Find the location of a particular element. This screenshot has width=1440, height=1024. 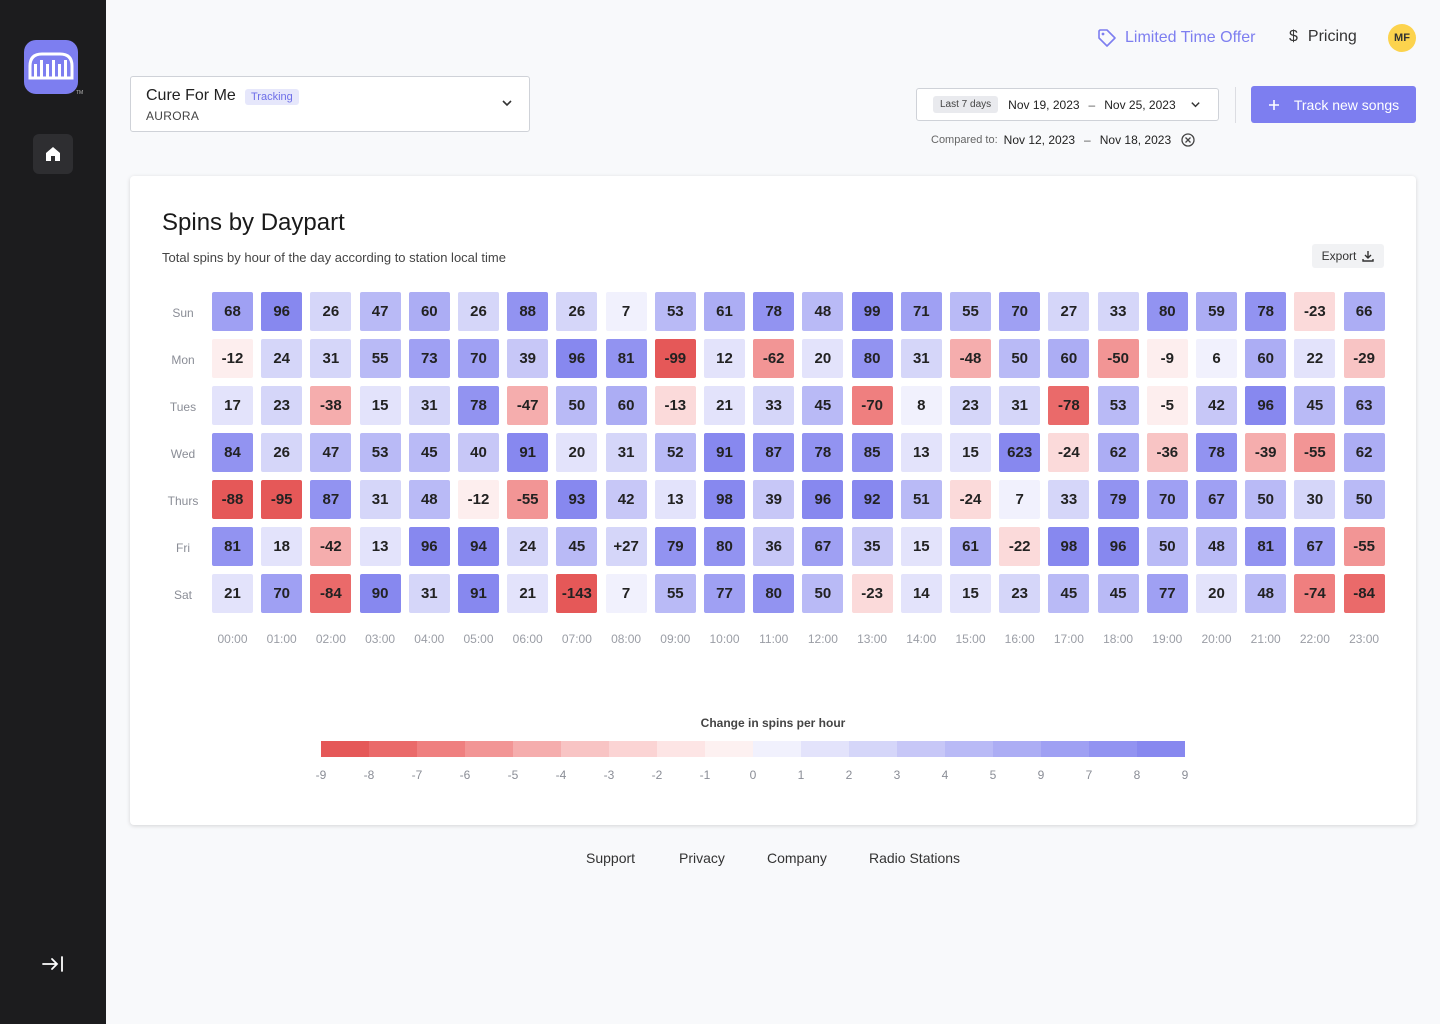

heatmap-cell: 30 is located at coordinates (1315, 499).